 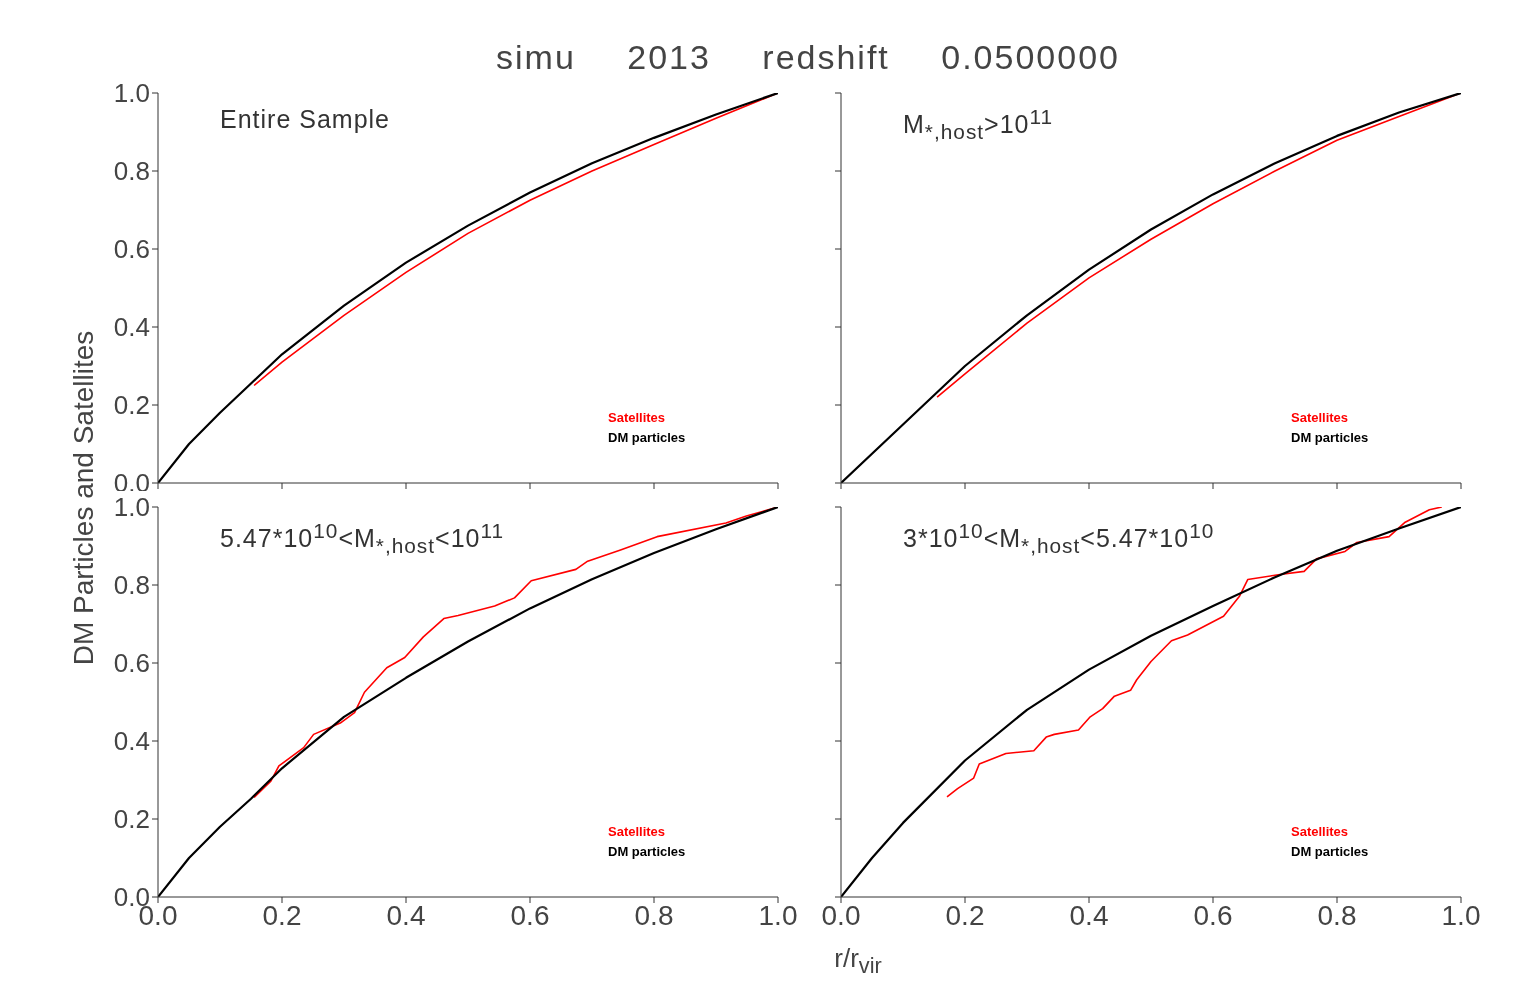 I want to click on annotation: Entire Sample, so click(x=305, y=119).